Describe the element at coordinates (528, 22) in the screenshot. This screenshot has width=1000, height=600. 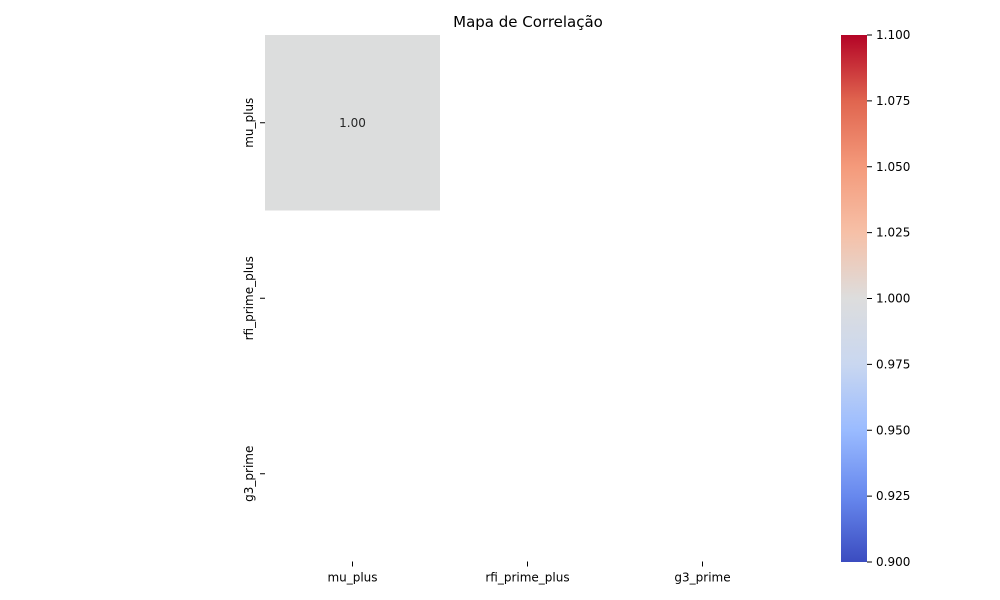
I see `chart-title: Mapa de Correlação` at that location.